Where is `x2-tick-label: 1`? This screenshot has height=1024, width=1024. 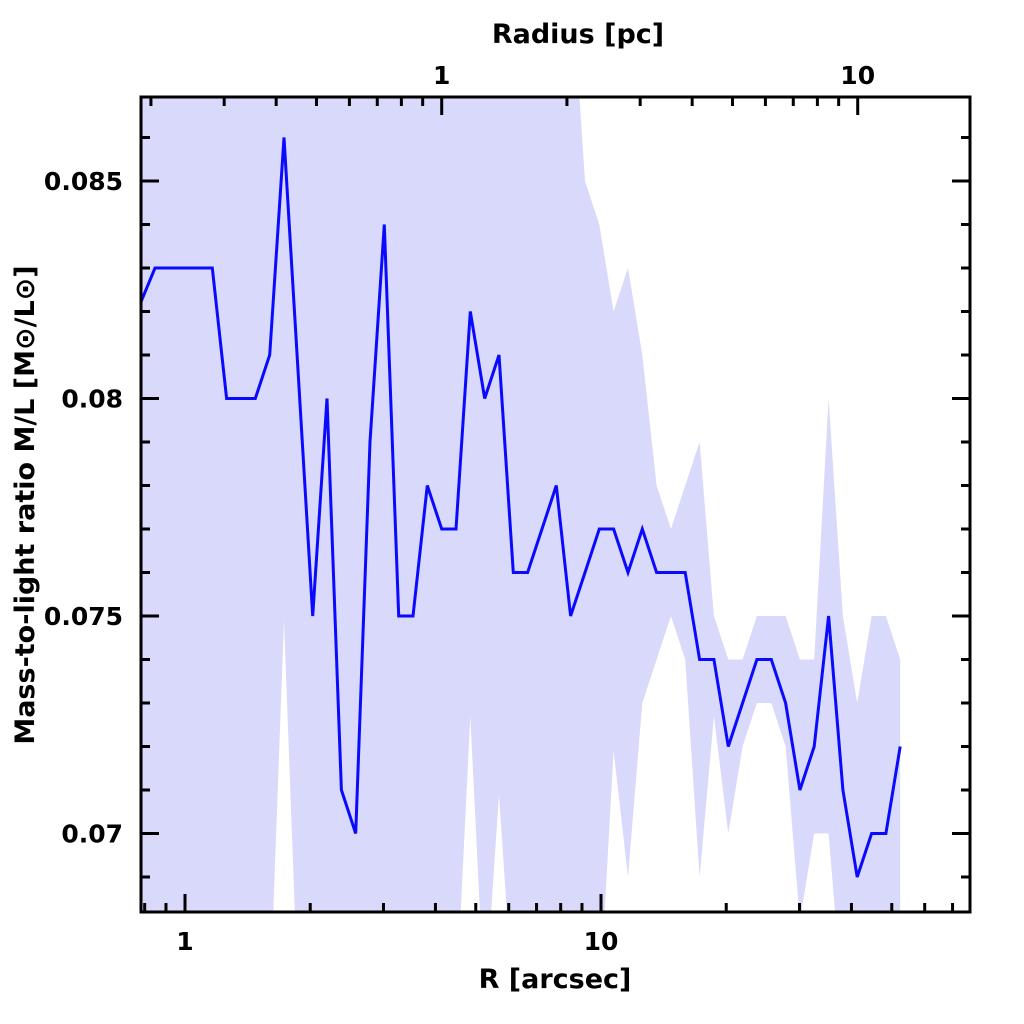 x2-tick-label: 1 is located at coordinates (441, 75).